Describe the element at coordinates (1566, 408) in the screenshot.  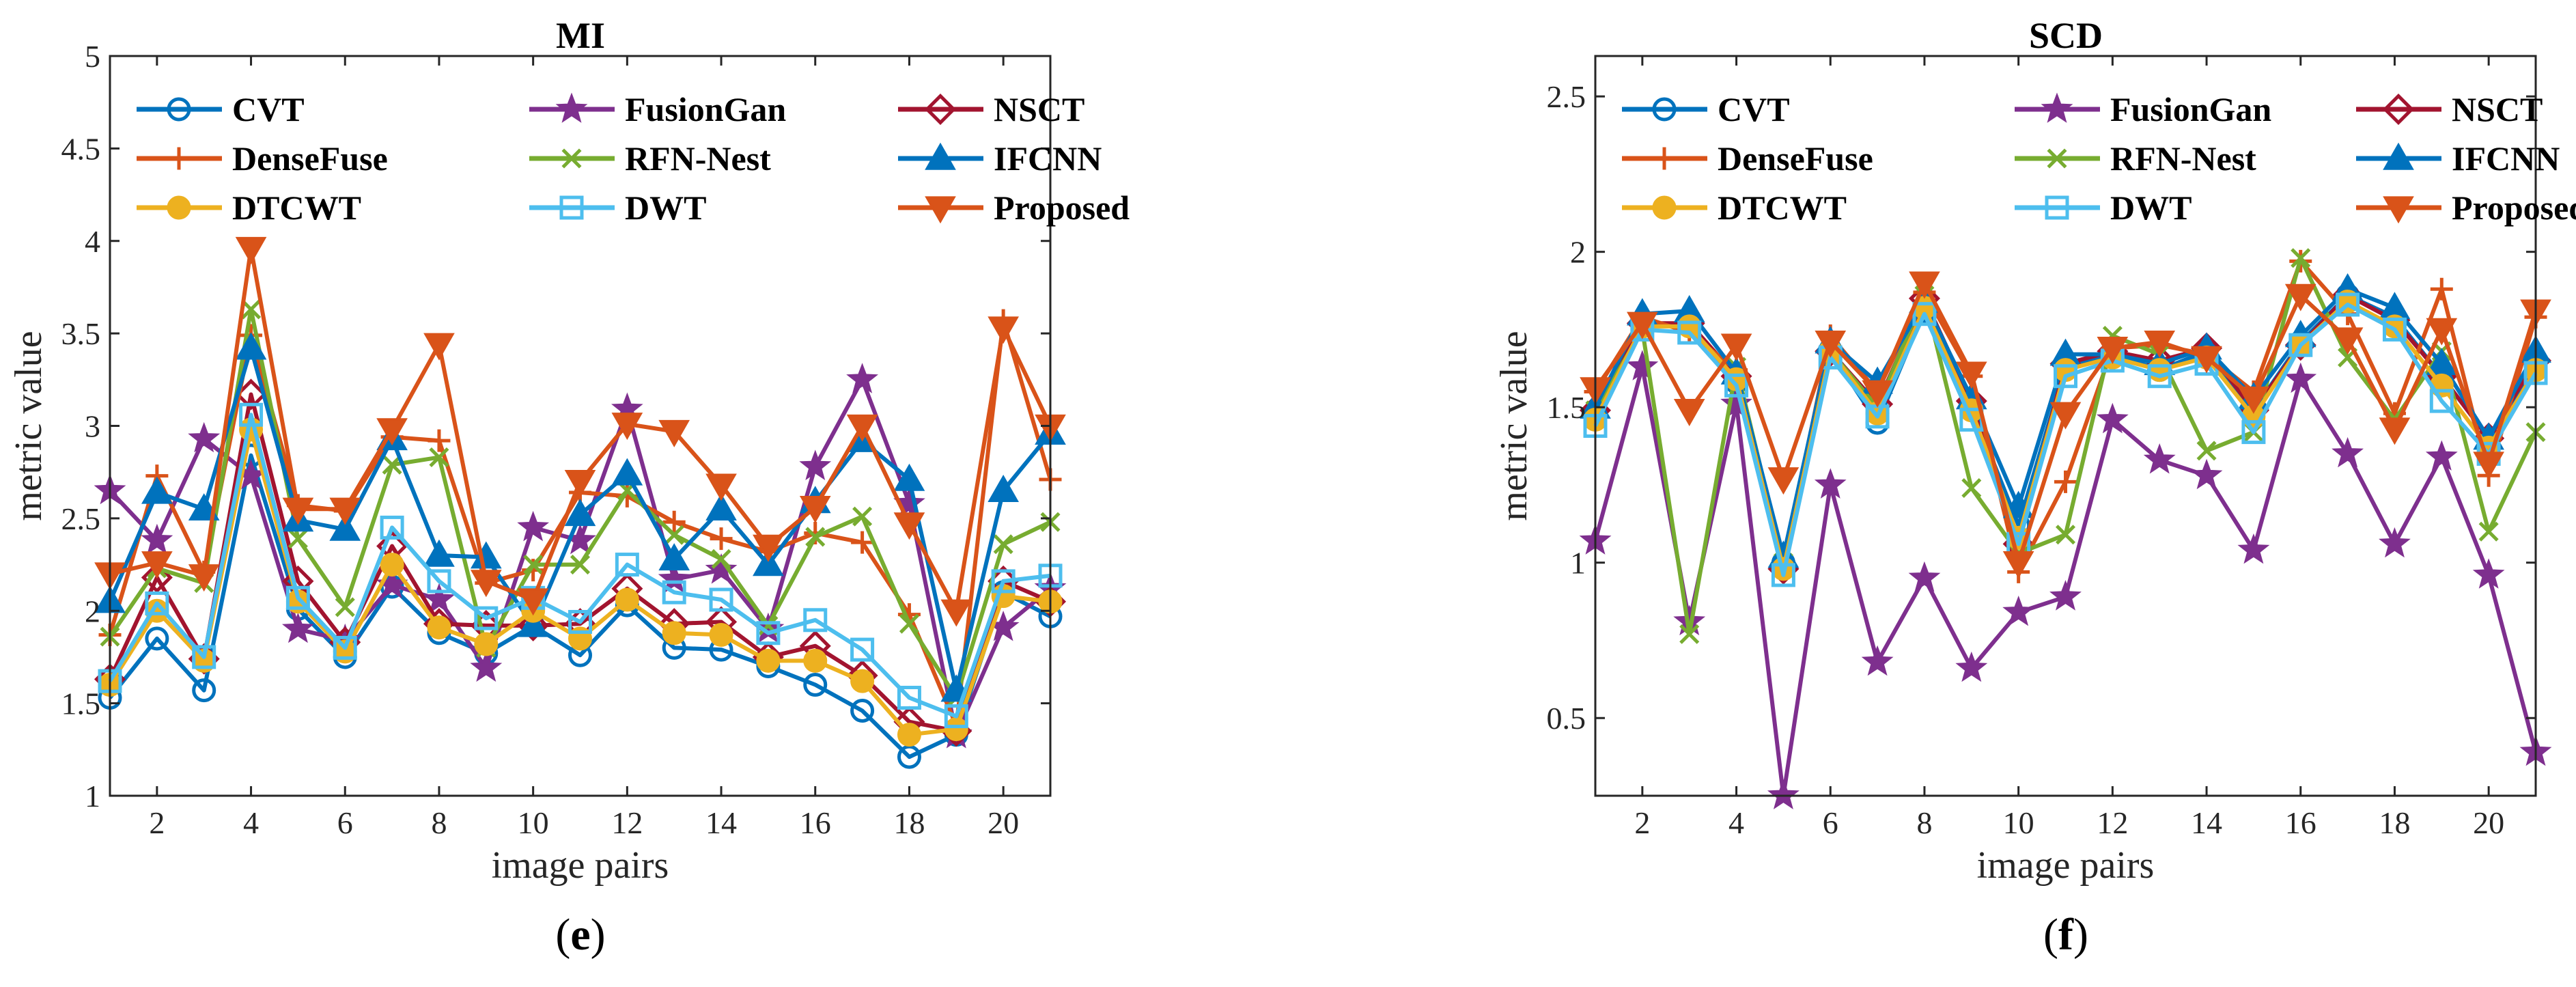
I see `y-tick-label: 1.5` at that location.